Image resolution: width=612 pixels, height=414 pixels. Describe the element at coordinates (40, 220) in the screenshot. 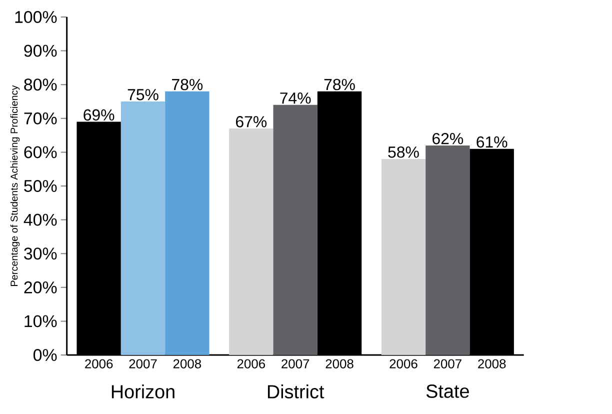

I see `y-tick-label: 40%` at that location.